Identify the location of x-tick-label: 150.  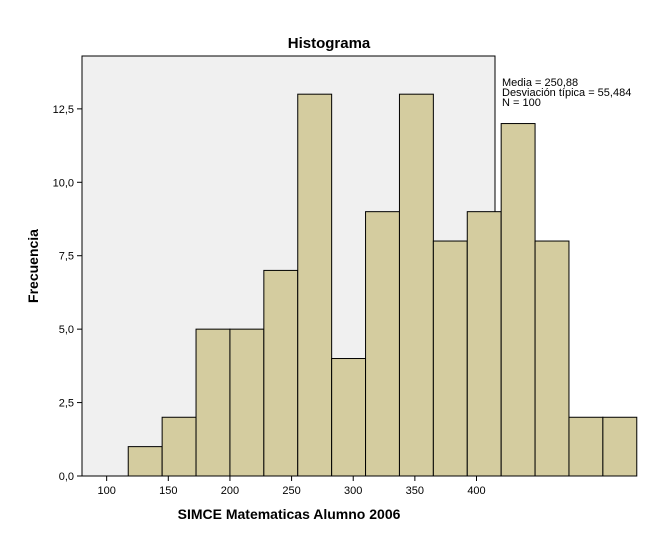
(168, 491).